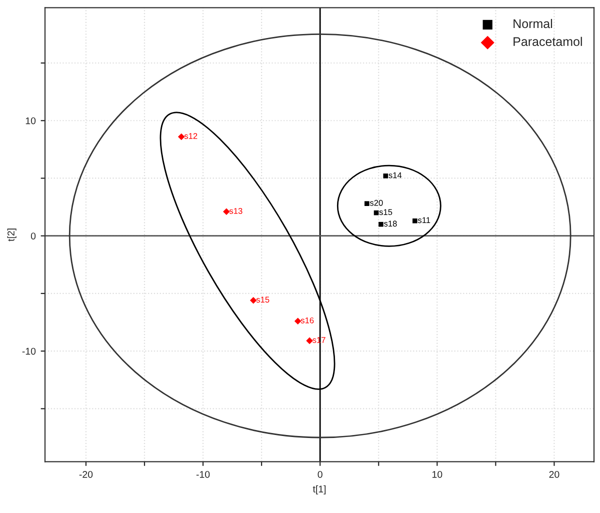 The height and width of the screenshot is (513, 600). Describe the element at coordinates (376, 203) in the screenshot. I see `data-label: s20` at that location.